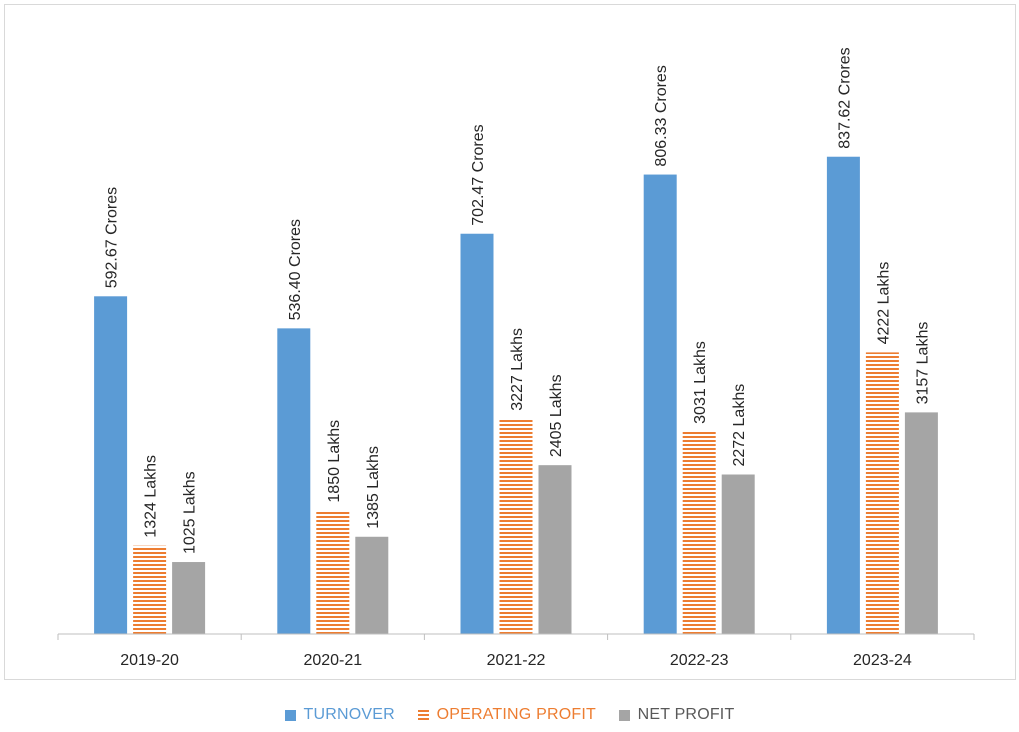 This screenshot has height=732, width=1019. I want to click on legend-item-operating-profit: OPERATING PROFIT, so click(506, 715).